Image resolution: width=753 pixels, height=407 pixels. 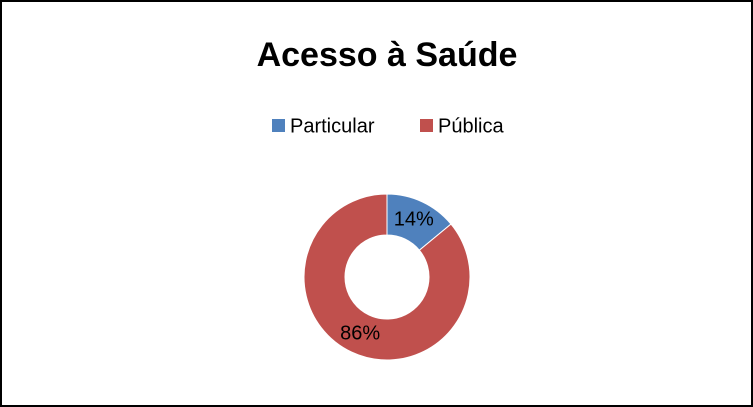 What do you see at coordinates (360, 333) in the screenshot?
I see `data-label: 86%` at bounding box center [360, 333].